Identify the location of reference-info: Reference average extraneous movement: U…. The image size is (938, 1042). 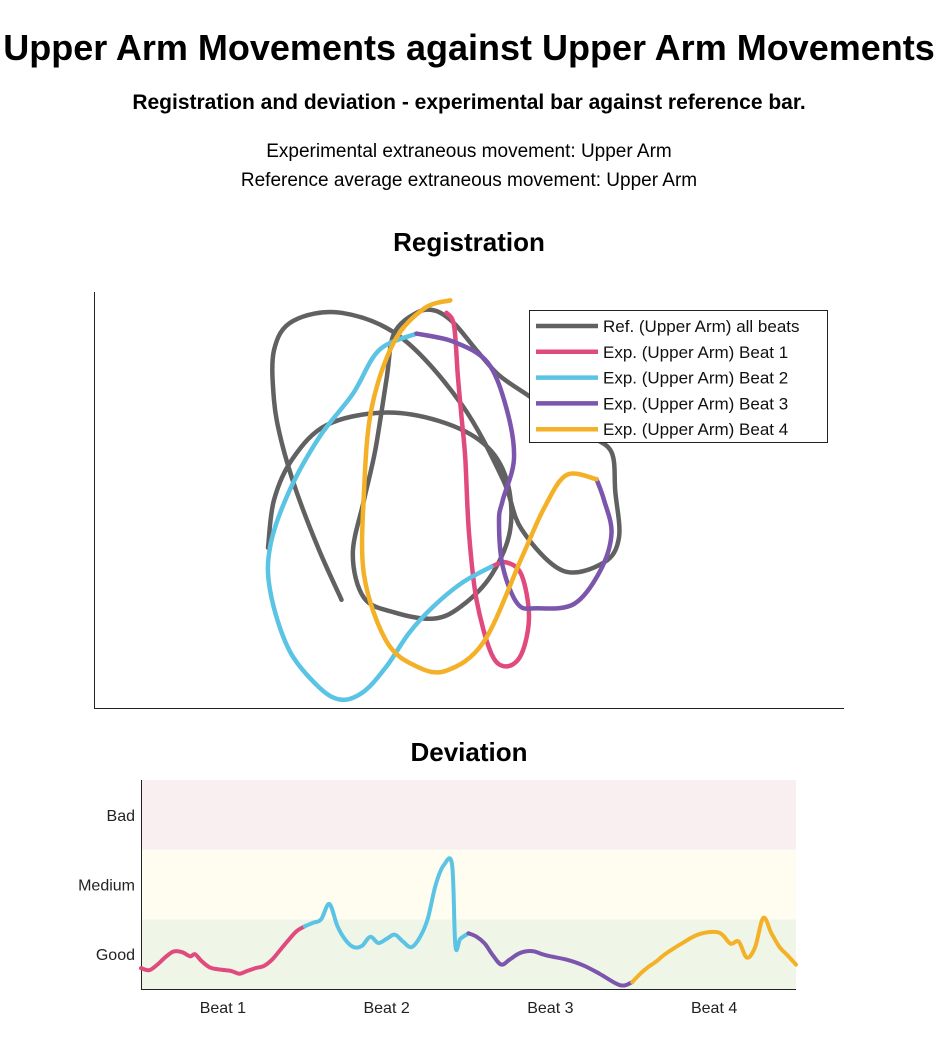
(469, 180).